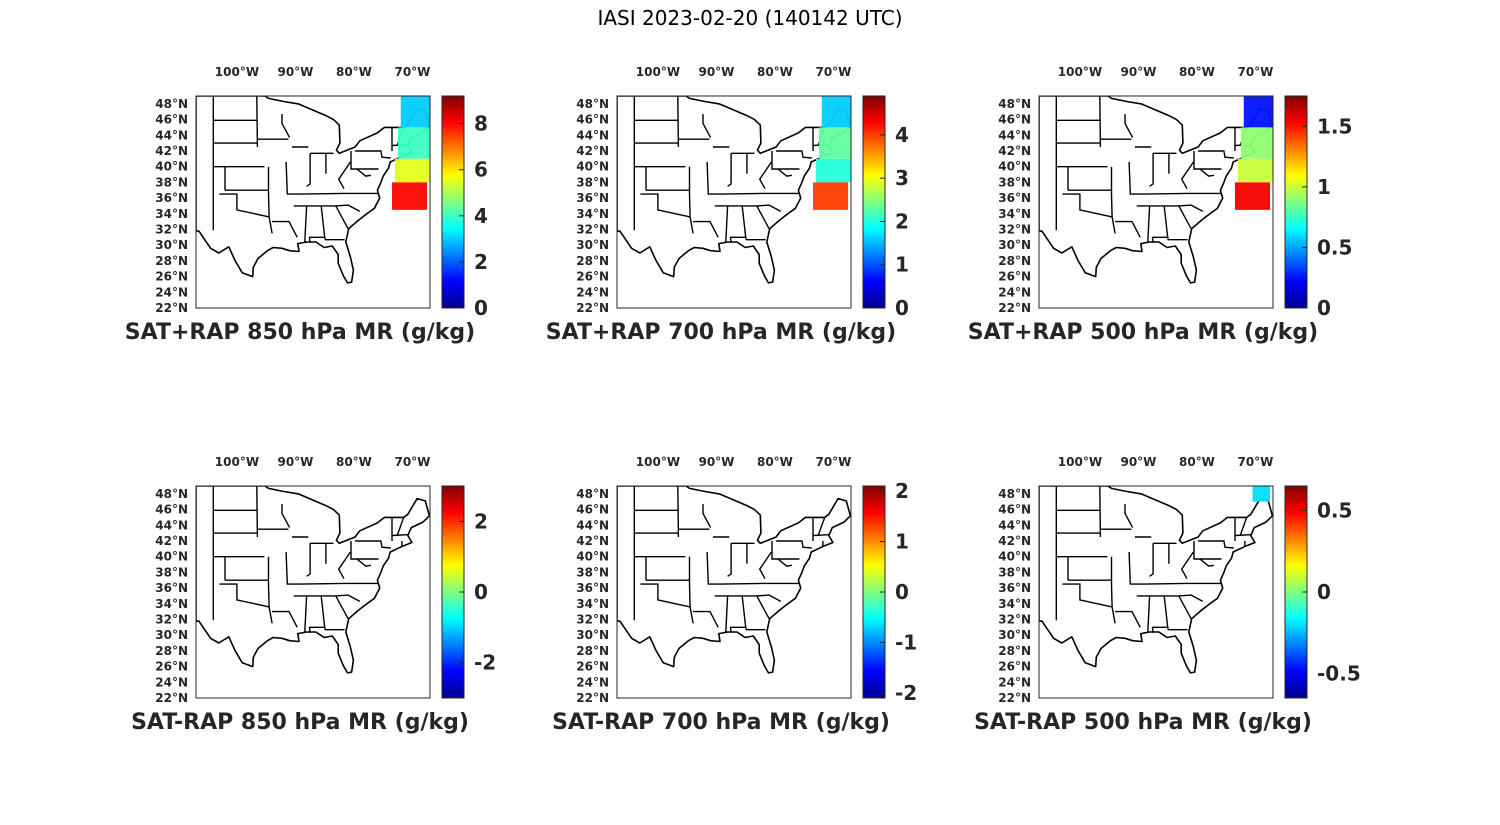 The width and height of the screenshot is (1500, 825). What do you see at coordinates (481, 170) in the screenshot?
I see `colorbar-tick-label: 6` at bounding box center [481, 170].